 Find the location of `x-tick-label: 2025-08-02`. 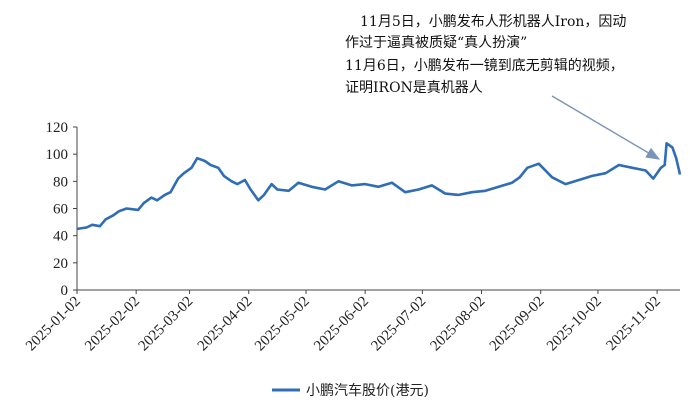

x-tick-label: 2025-08-02 is located at coordinates (458, 324).